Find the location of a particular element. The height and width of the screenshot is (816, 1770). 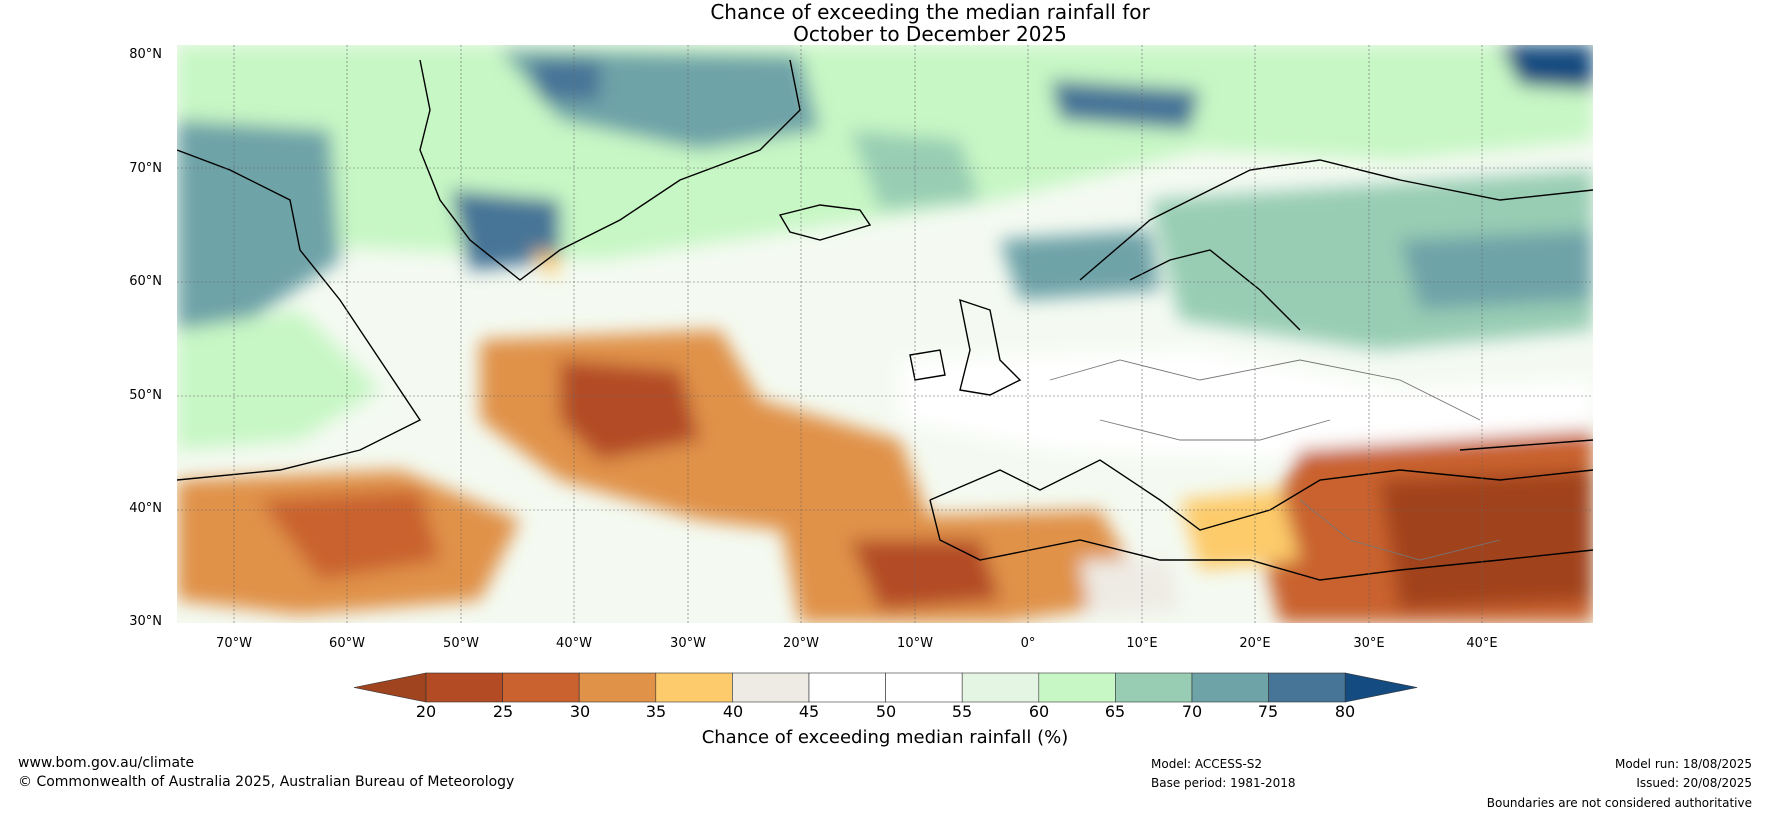

cb-tick-45: 45 is located at coordinates (809, 711).